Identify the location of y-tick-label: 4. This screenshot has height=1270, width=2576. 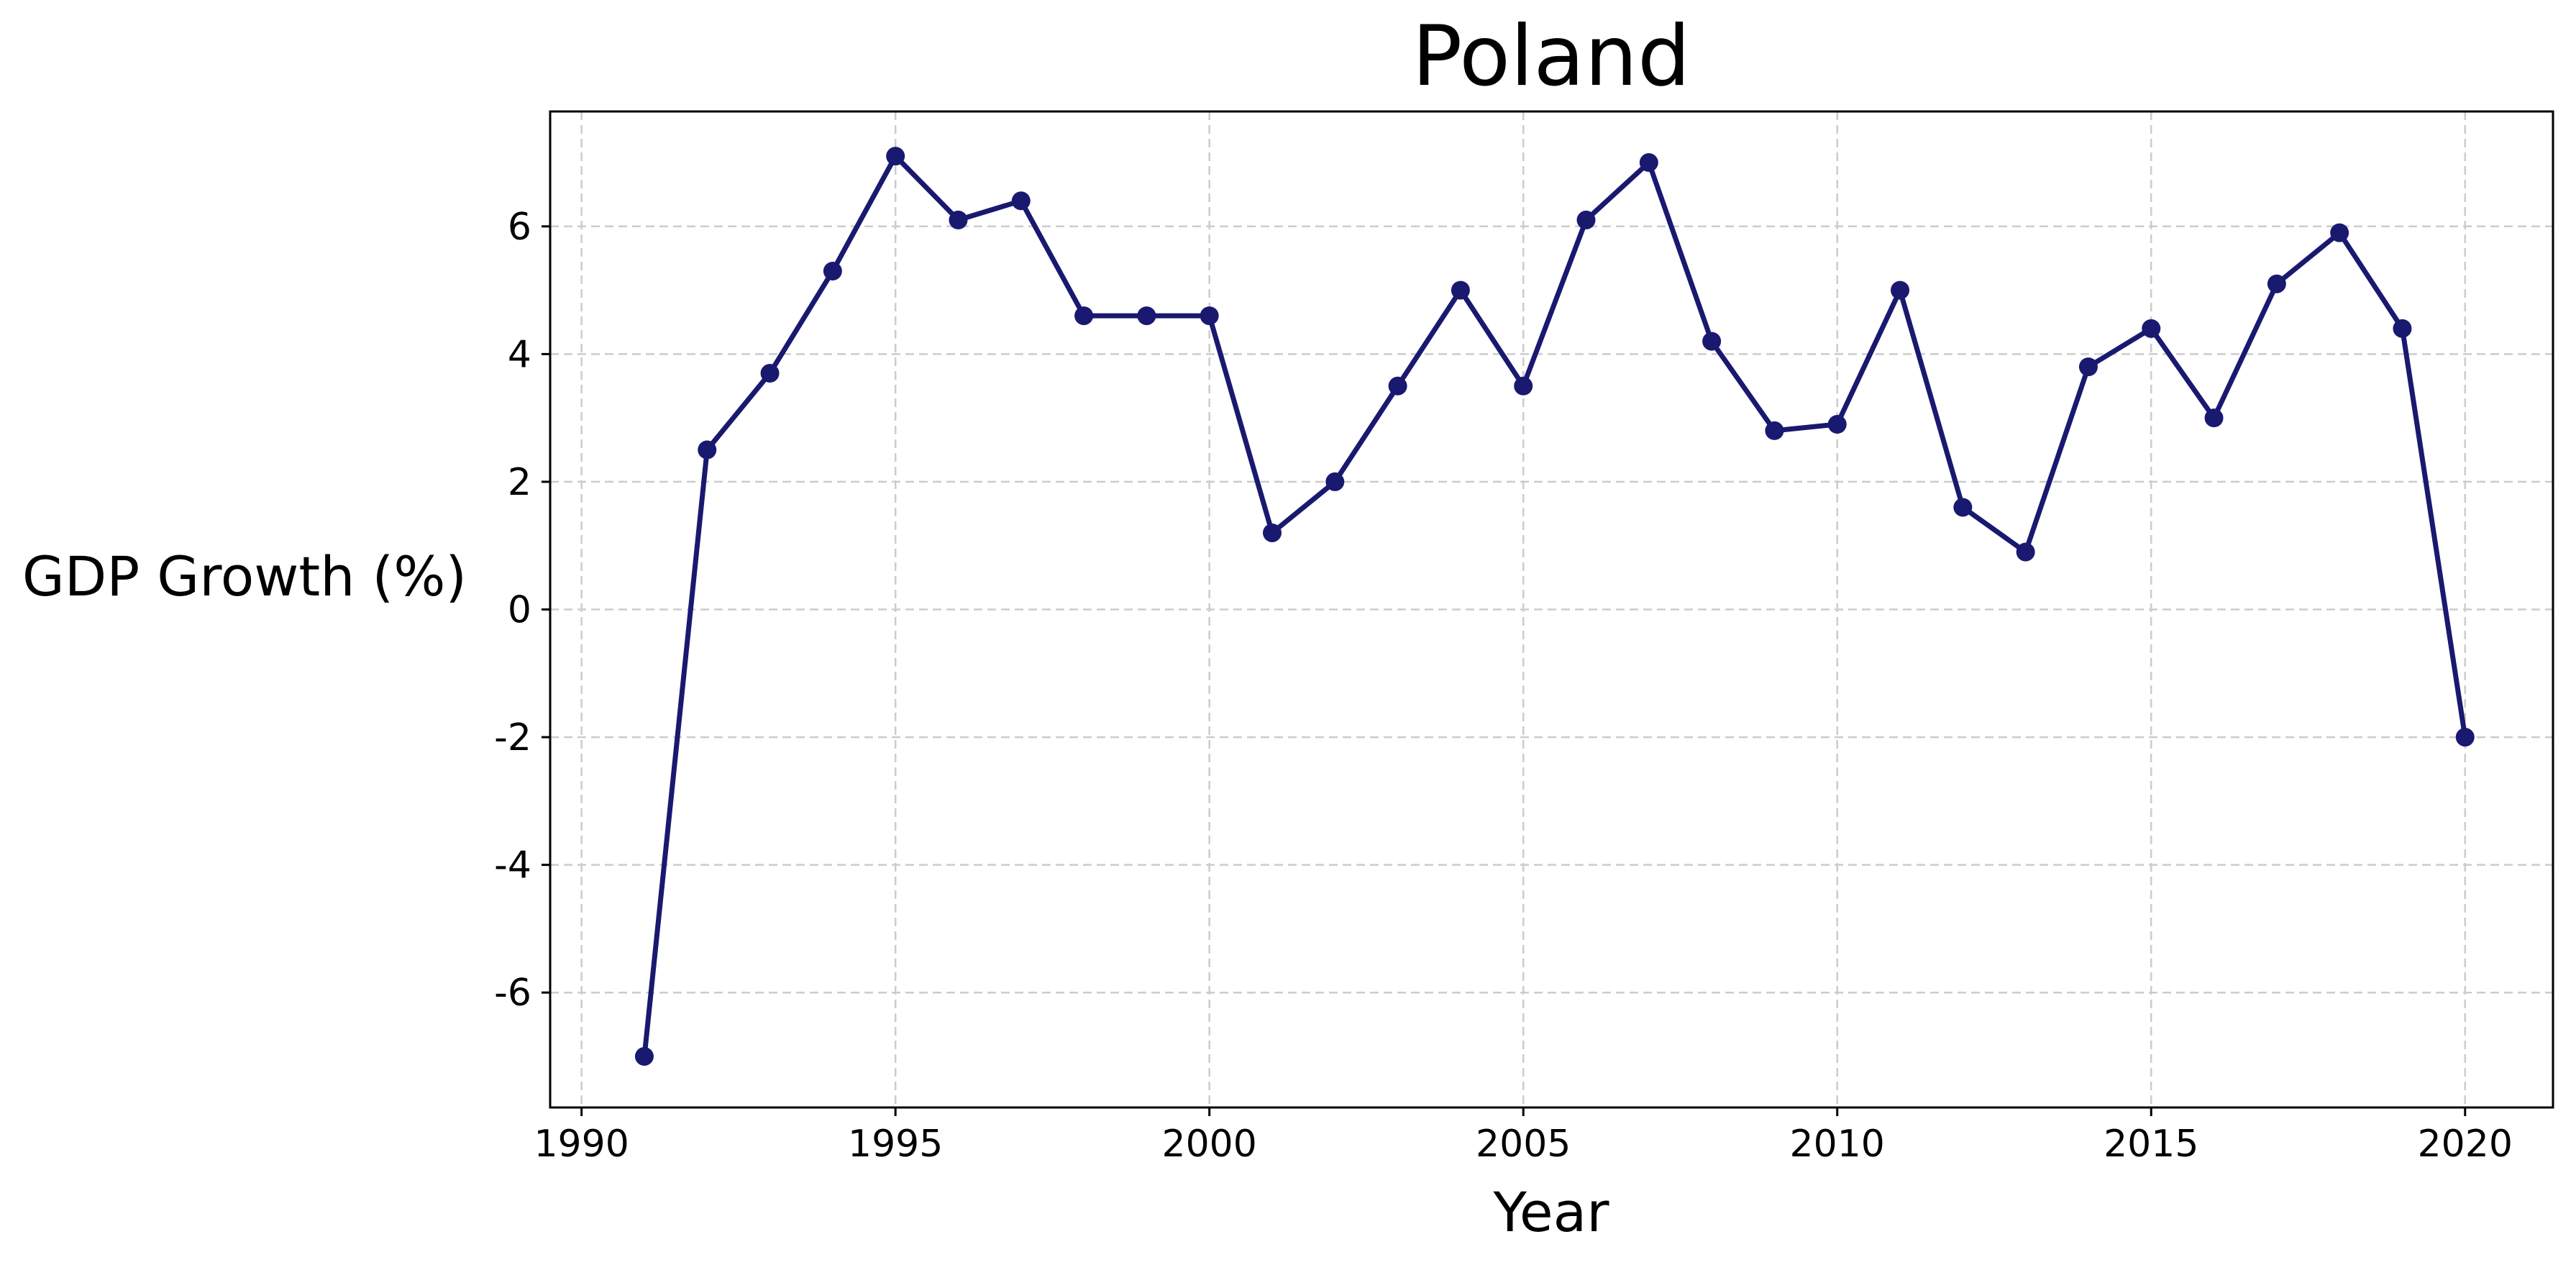
(519, 355).